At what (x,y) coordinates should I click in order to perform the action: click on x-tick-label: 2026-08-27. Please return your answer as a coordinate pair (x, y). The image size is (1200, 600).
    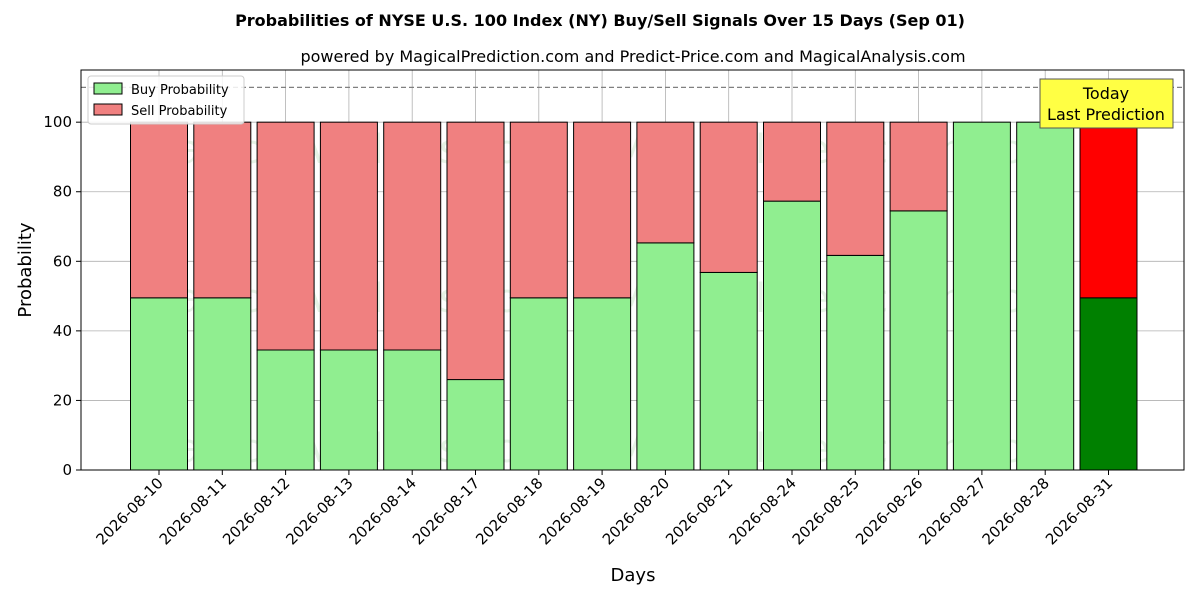
    Looking at the image, I should click on (952, 511).